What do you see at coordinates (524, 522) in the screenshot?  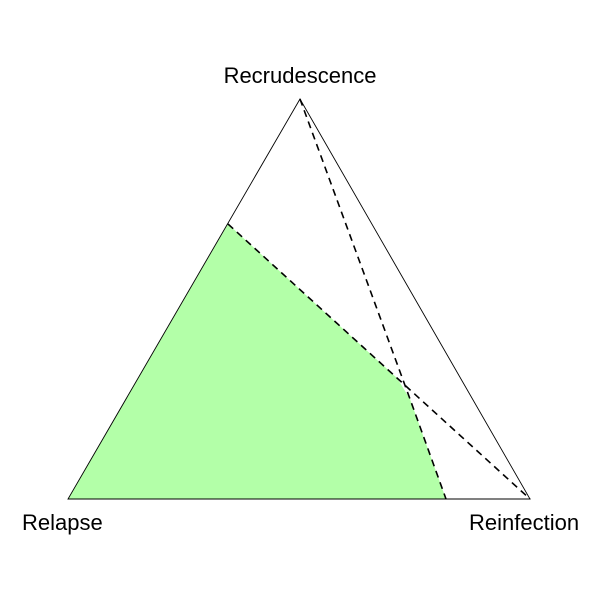 I see `vertex-label-reinfection: Reinfection` at bounding box center [524, 522].